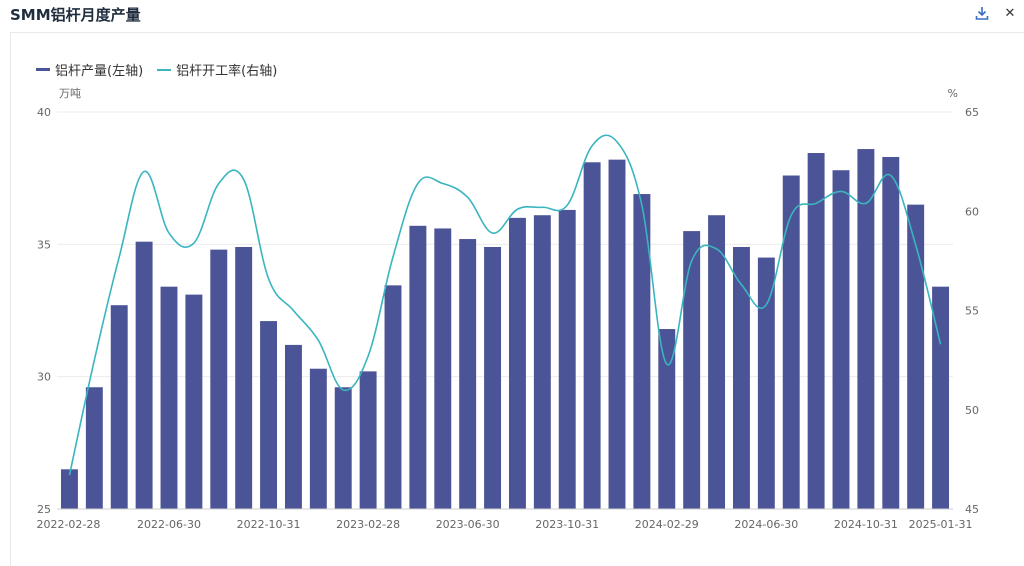 This screenshot has width=1024, height=566. Describe the element at coordinates (866, 524) in the screenshot. I see `x-tick-label: 2024-10-31` at that location.